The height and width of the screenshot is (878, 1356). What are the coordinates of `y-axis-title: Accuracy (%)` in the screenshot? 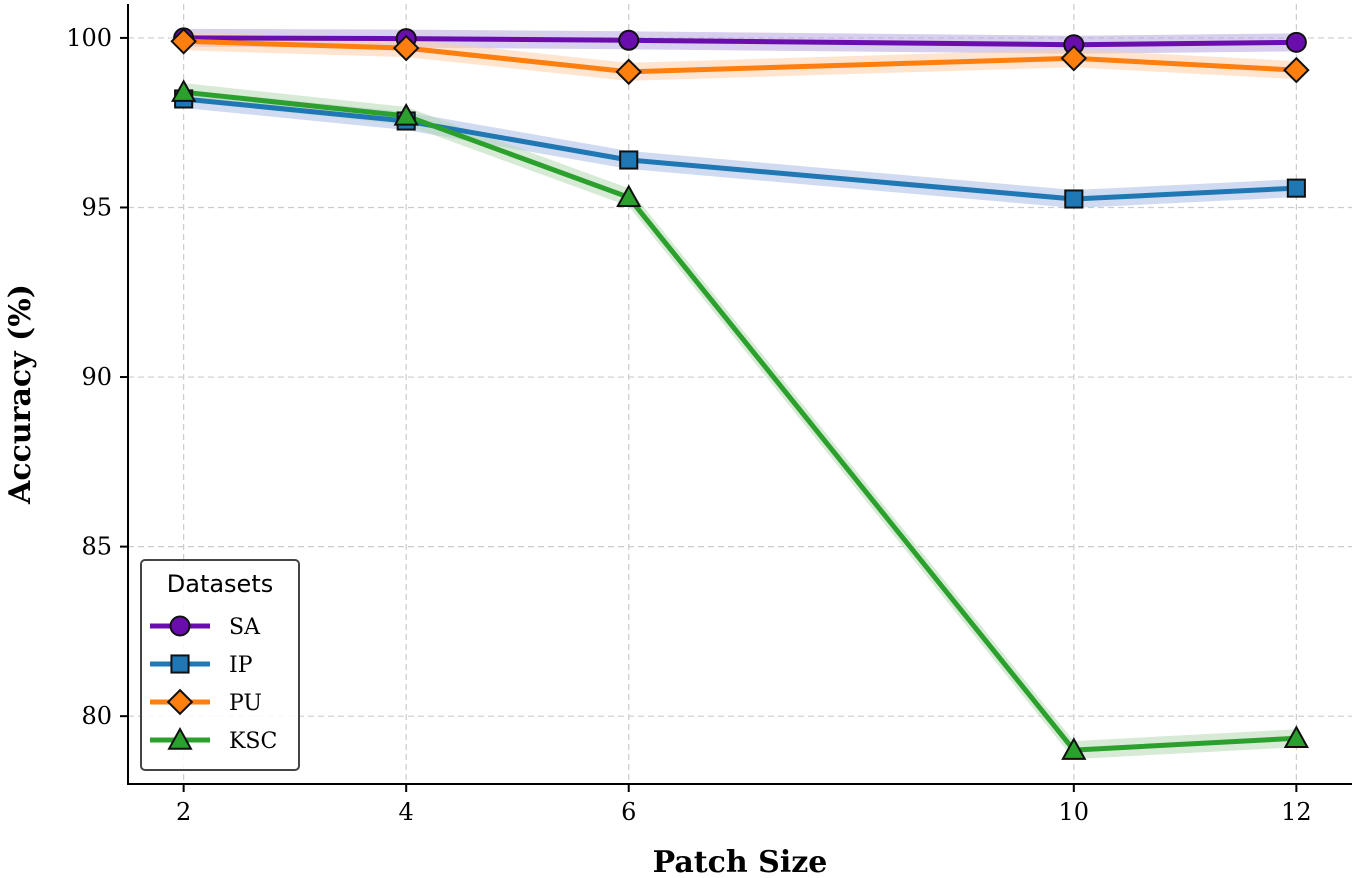 It's located at (20, 394).